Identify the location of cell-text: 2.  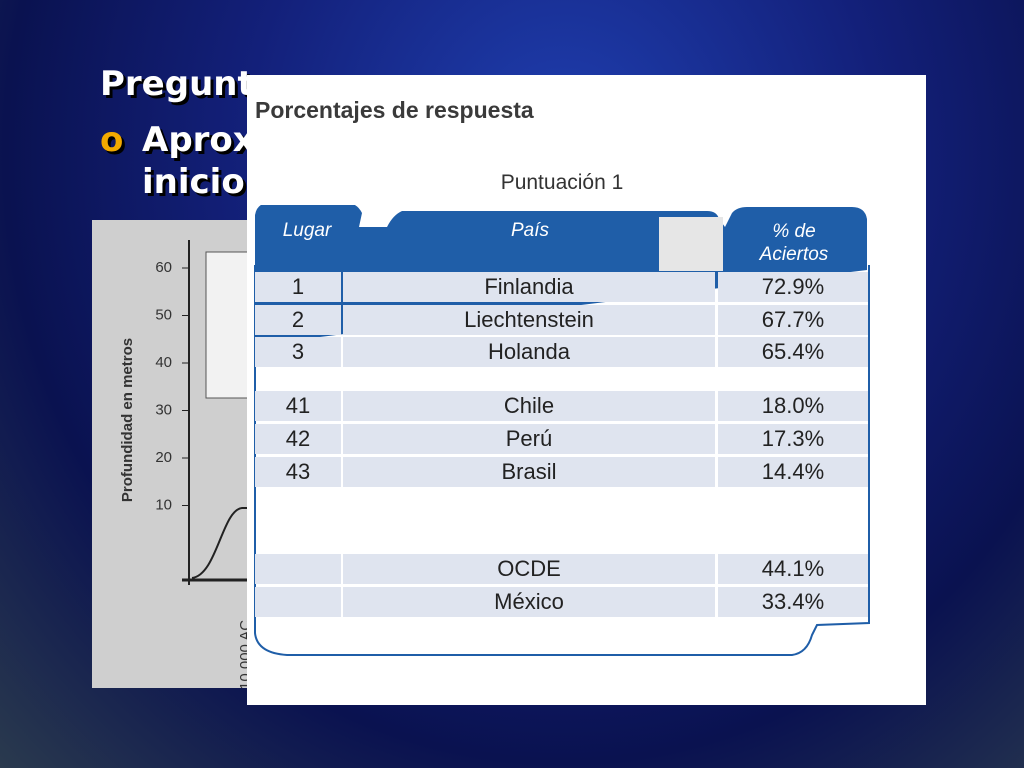
(298, 319).